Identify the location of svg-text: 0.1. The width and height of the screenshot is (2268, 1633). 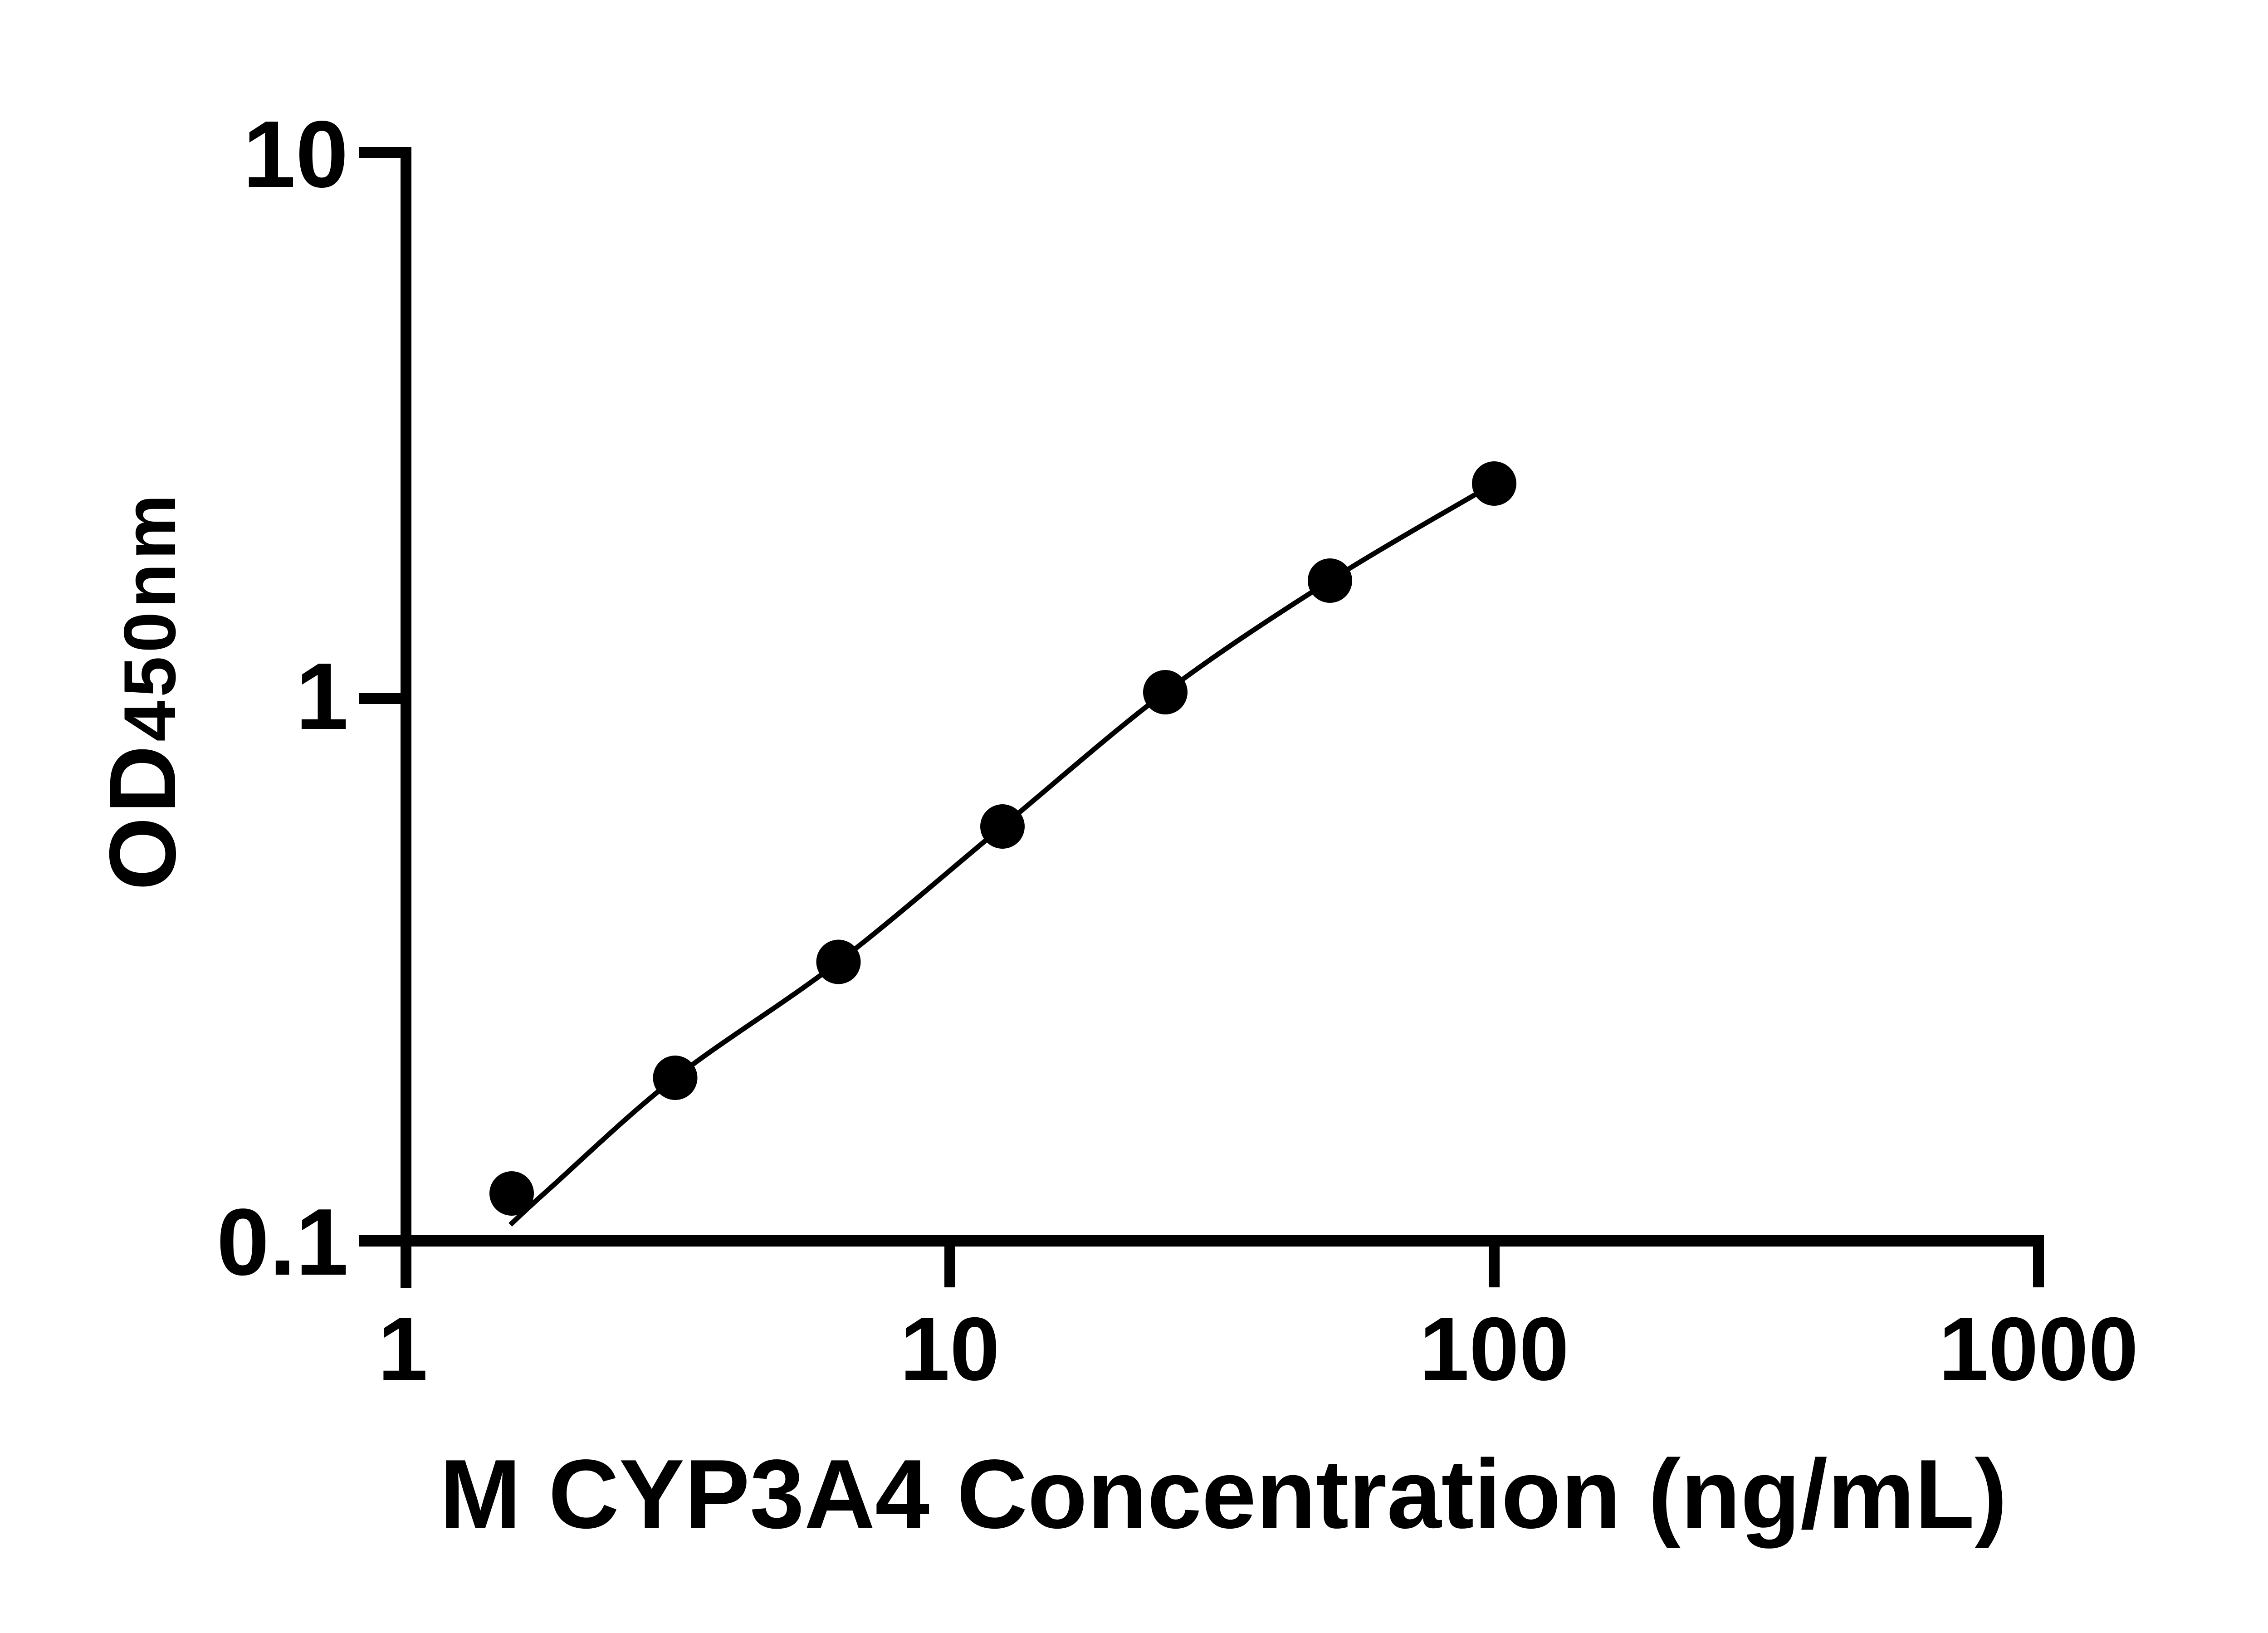
(282, 1242).